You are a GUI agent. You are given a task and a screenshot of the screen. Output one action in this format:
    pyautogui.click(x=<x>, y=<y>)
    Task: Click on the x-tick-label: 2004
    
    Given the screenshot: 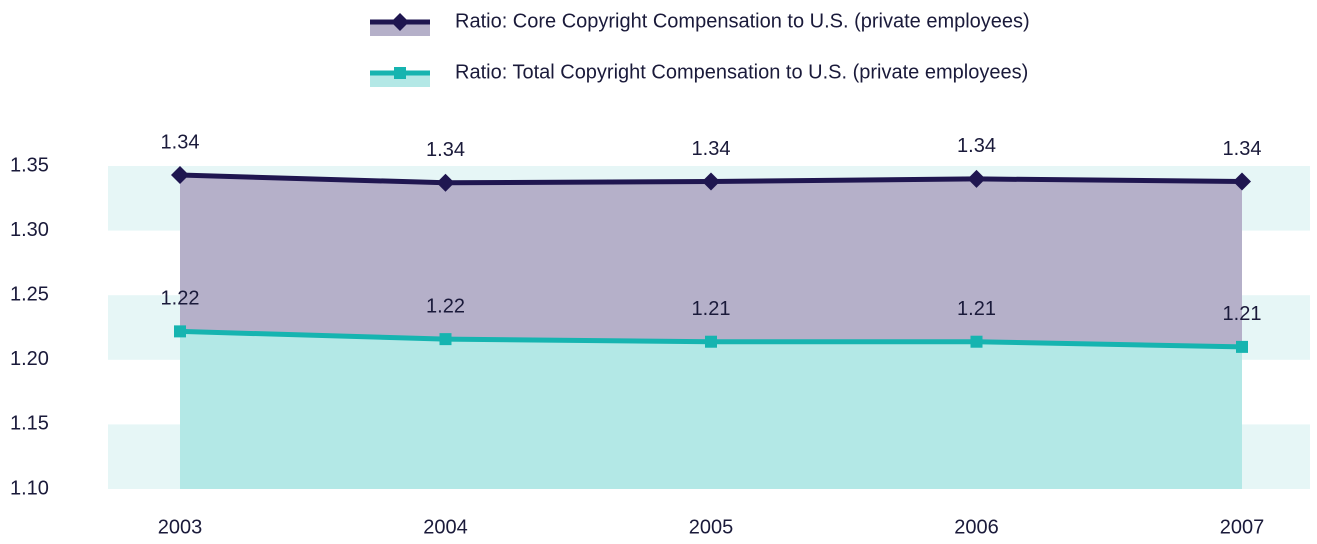 What is the action you would take?
    pyautogui.click(x=445, y=527)
    